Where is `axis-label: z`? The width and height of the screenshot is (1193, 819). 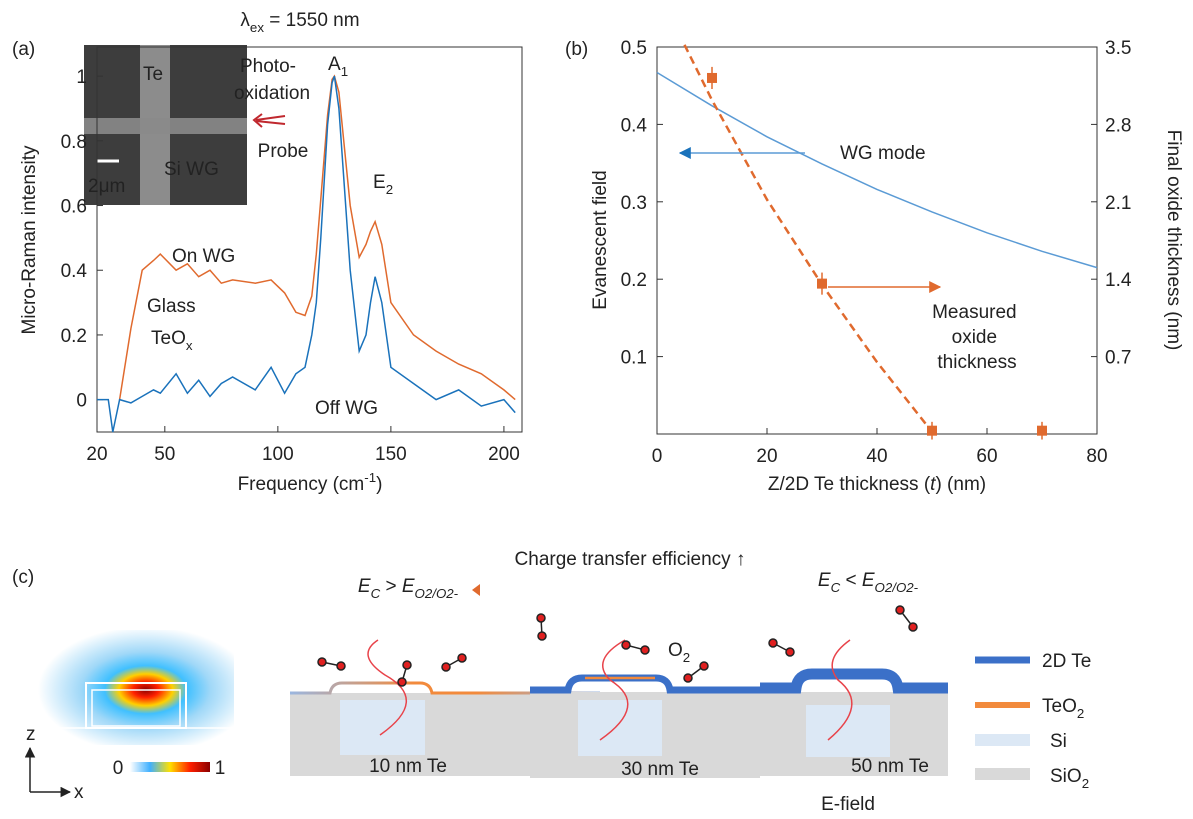
axis-label: z is located at coordinates (31, 734).